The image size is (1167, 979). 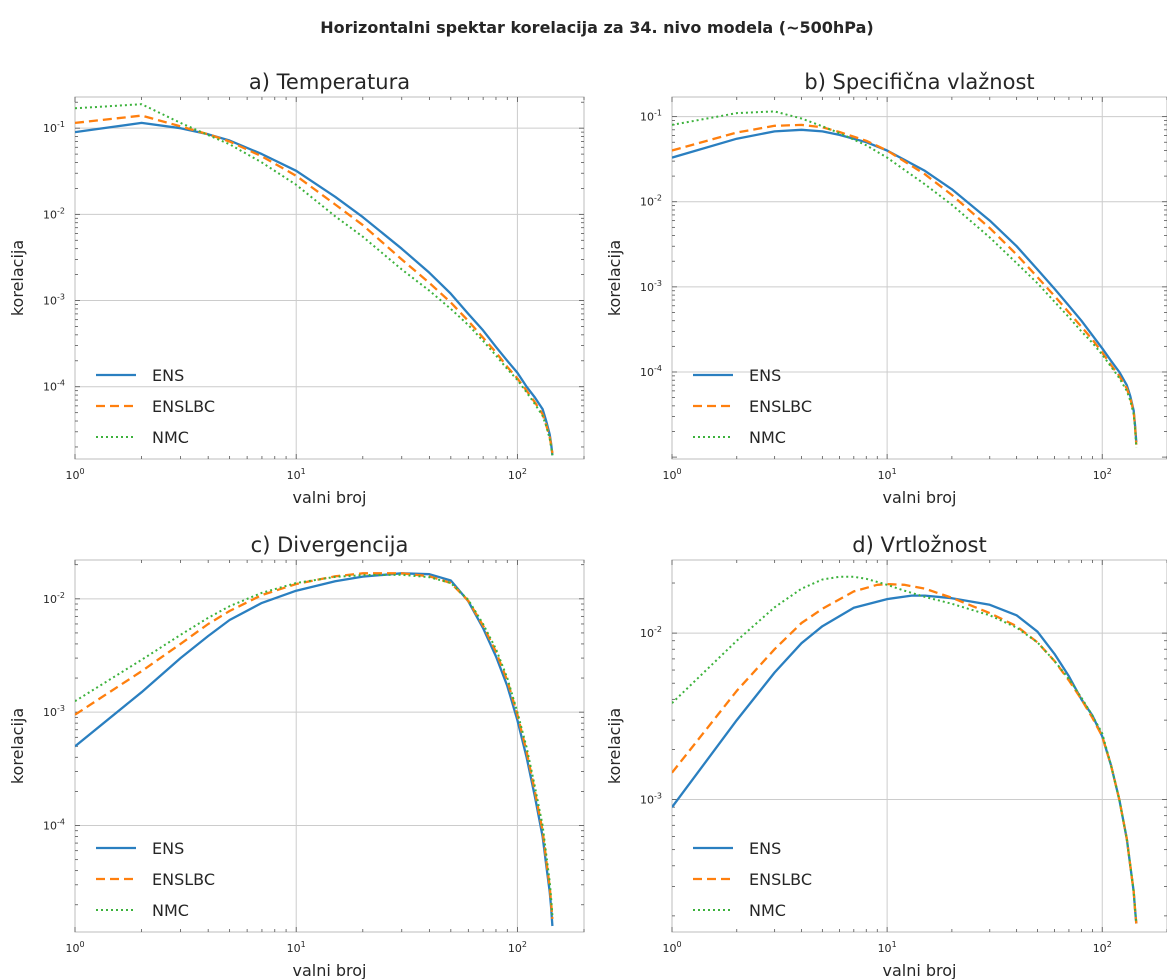 I want to click on panel-title: c) Divergencija, so click(x=330, y=545).